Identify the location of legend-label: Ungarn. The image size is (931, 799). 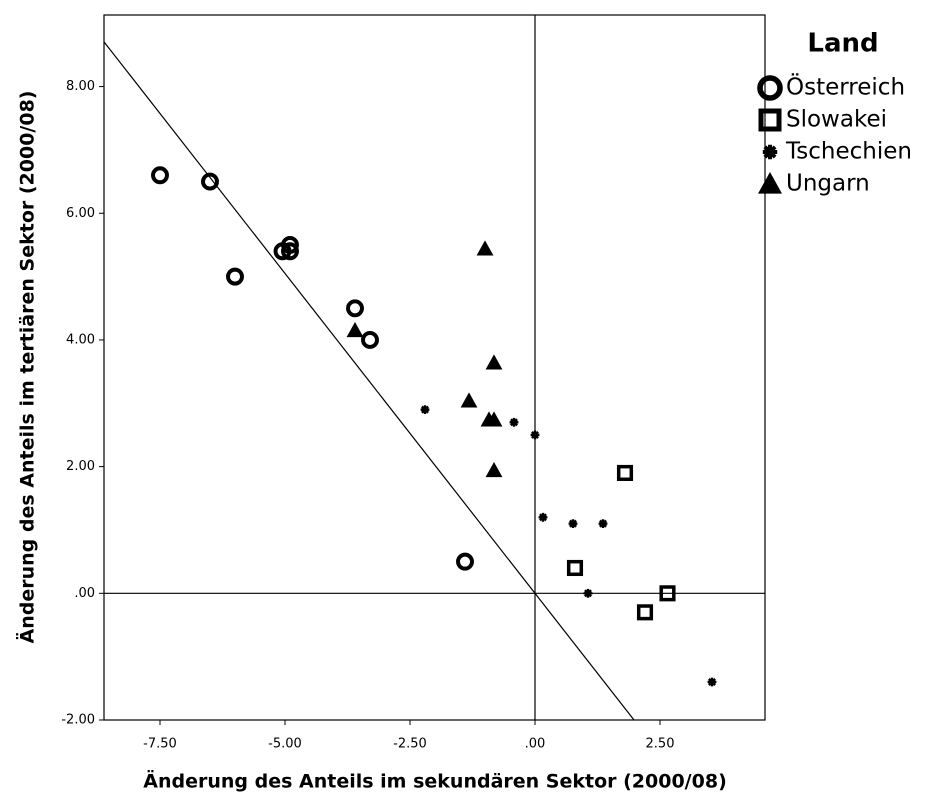
(828, 184).